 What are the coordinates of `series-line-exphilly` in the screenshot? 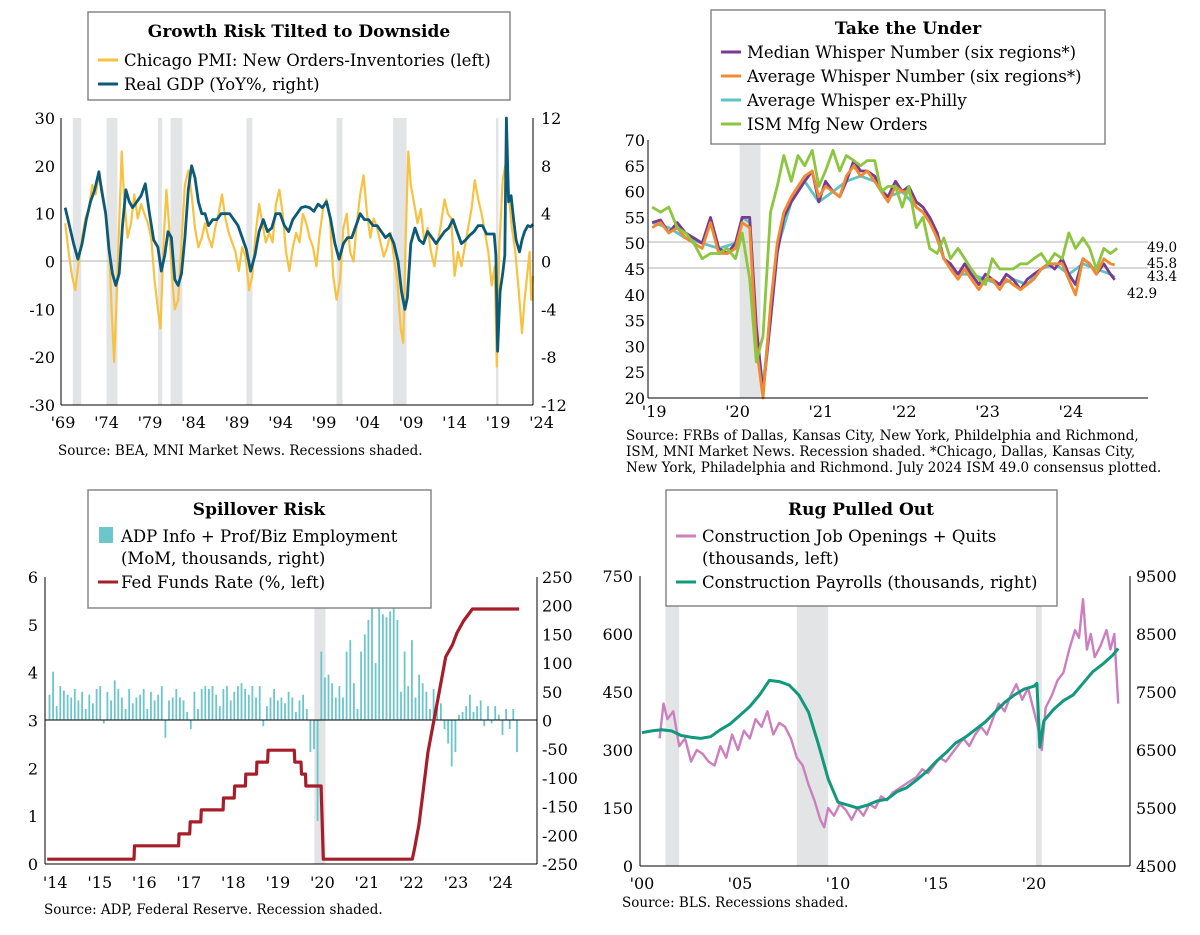 It's located at (883, 282).